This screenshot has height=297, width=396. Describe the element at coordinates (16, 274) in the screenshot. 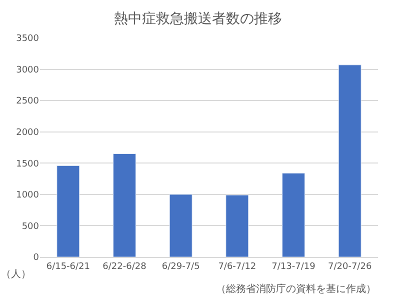

I see `y-axis-title: （人）` at that location.